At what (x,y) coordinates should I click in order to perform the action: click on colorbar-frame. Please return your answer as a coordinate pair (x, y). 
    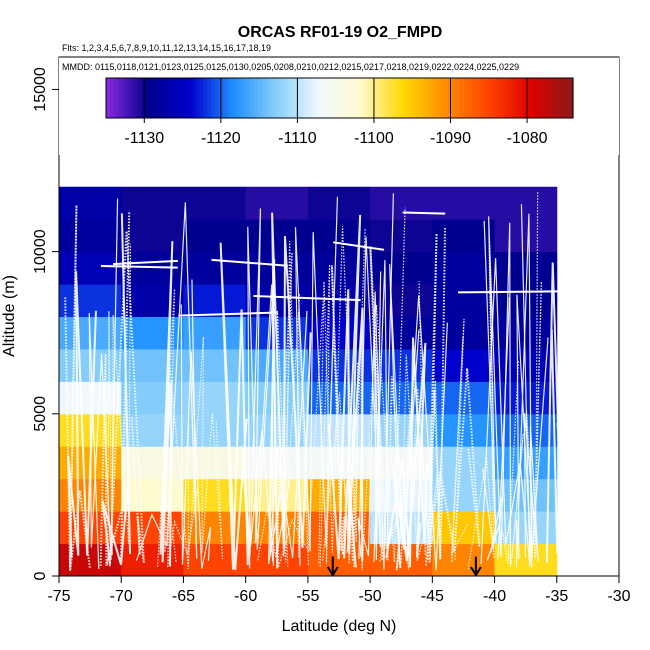
    Looking at the image, I should click on (339, 98).